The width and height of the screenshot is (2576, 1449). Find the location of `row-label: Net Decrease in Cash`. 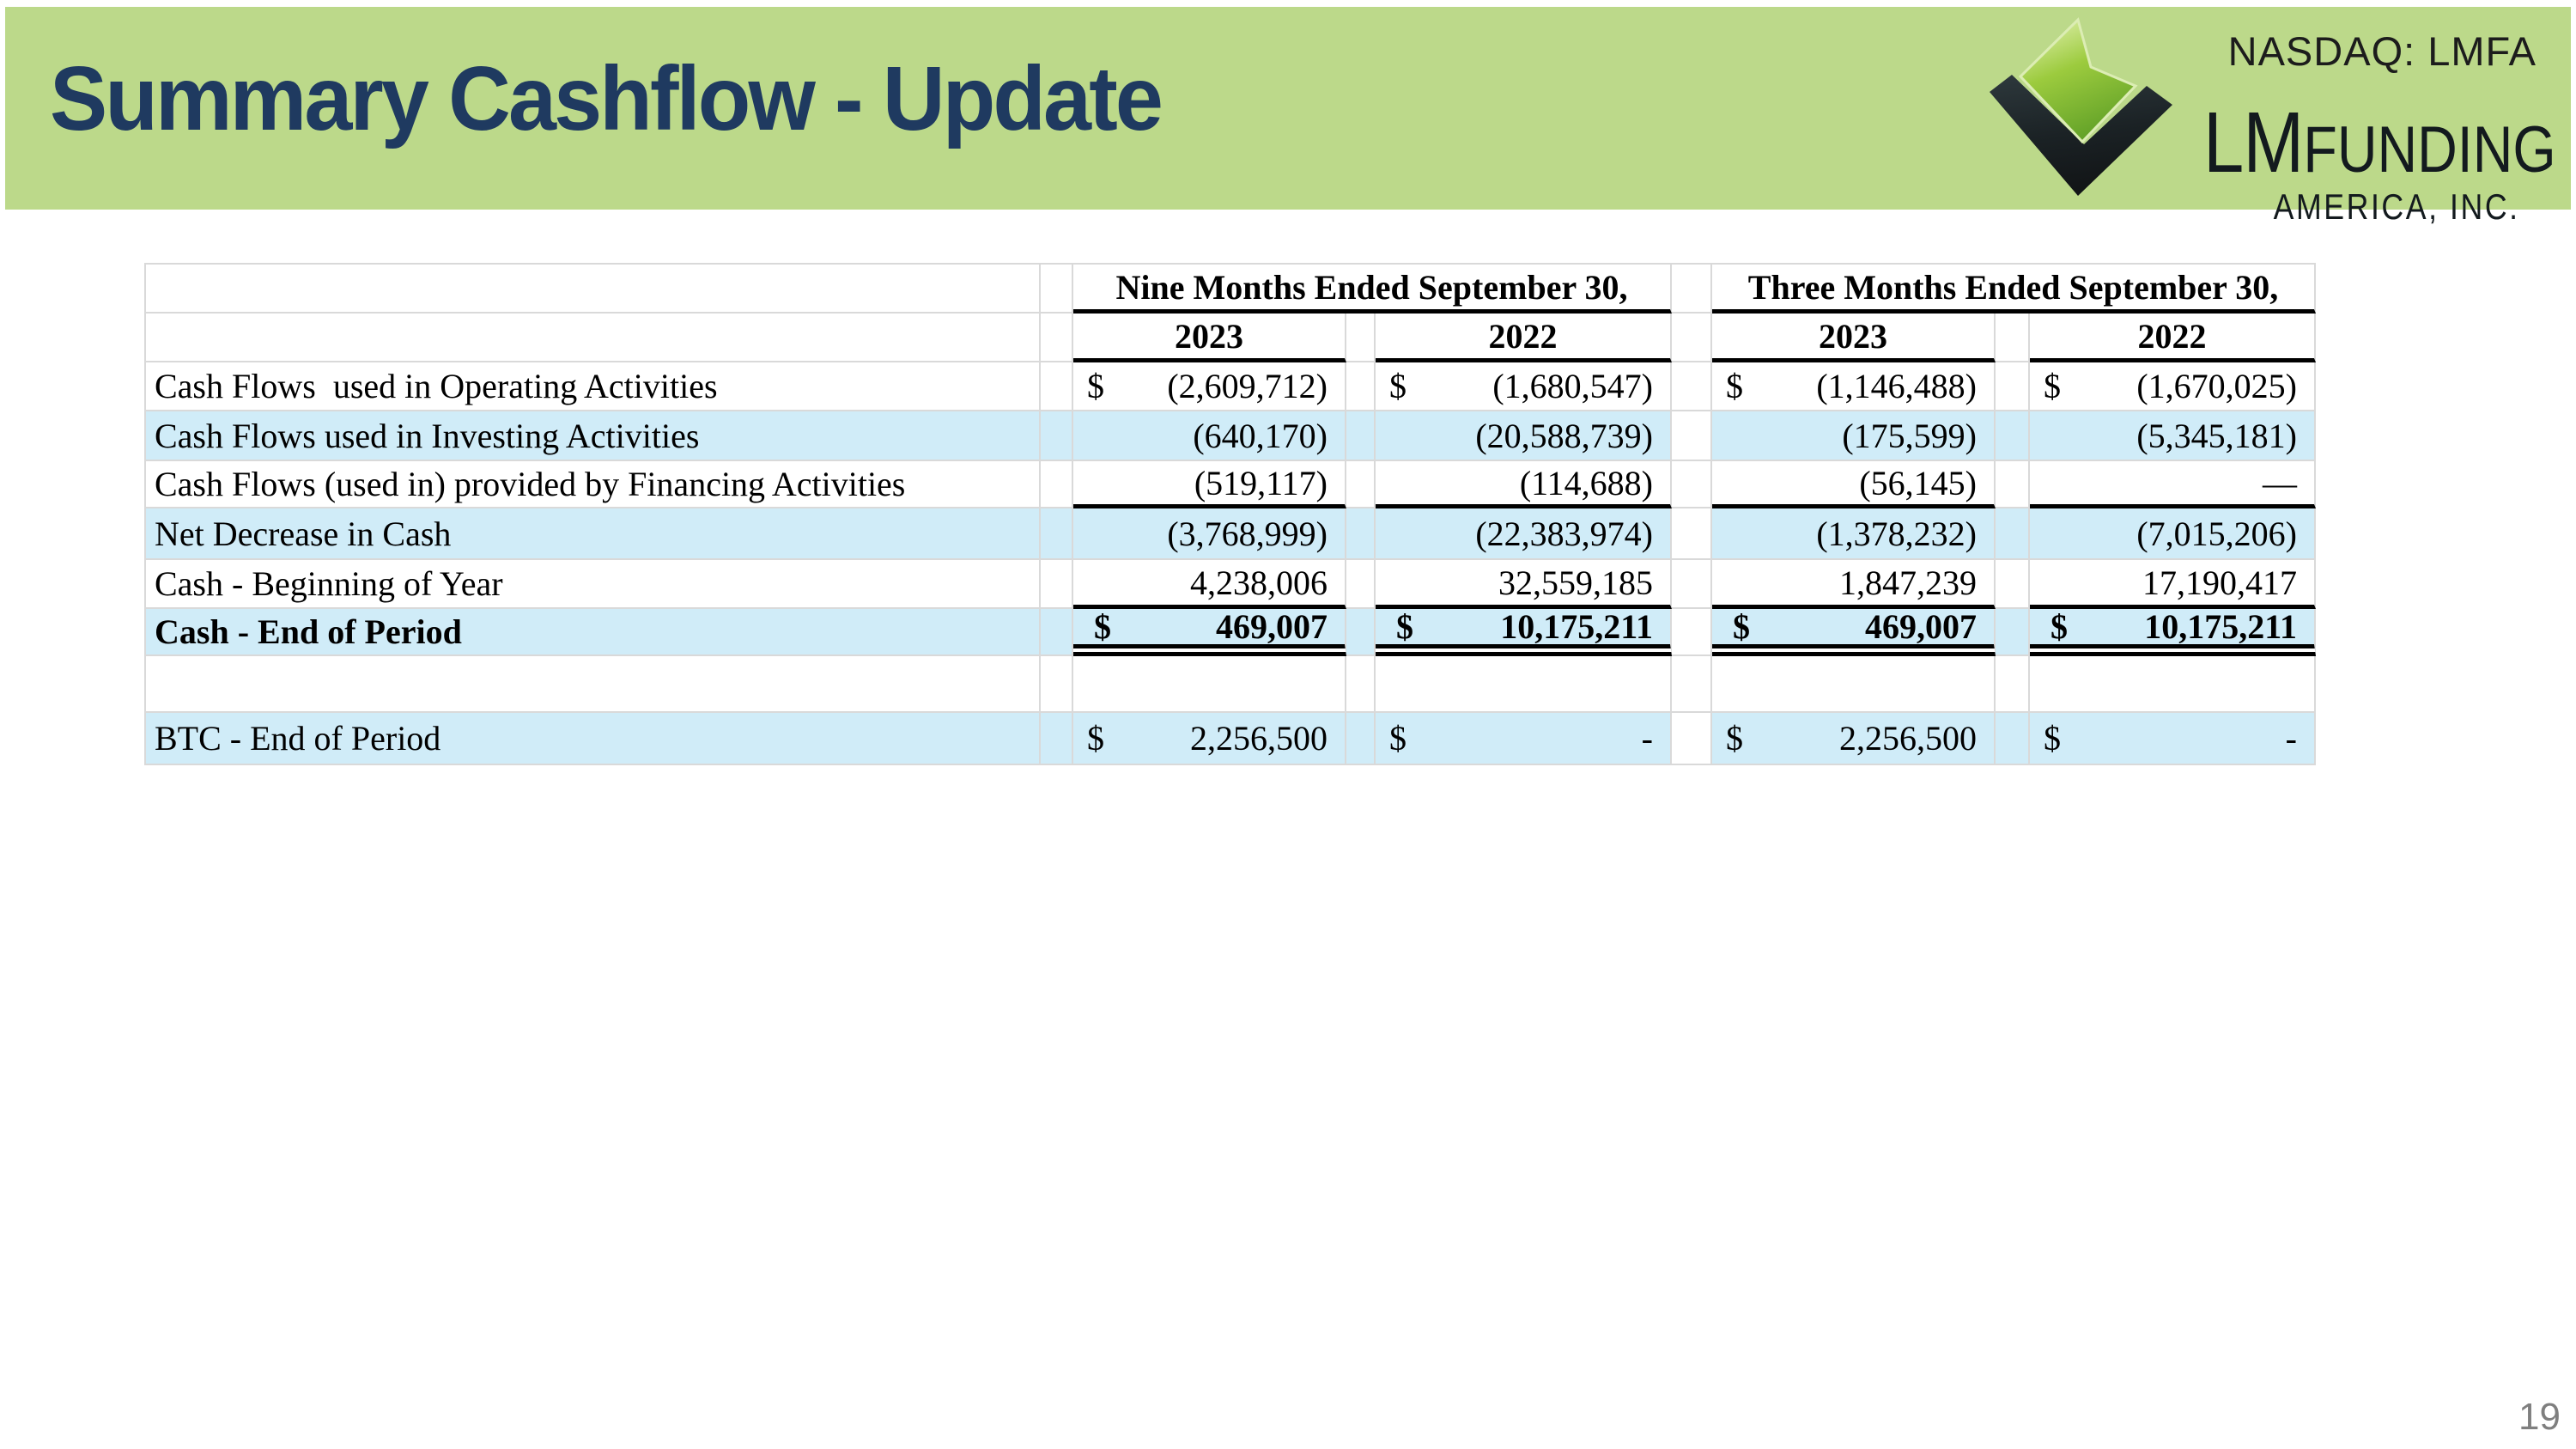

row-label: Net Decrease in Cash is located at coordinates (594, 534).